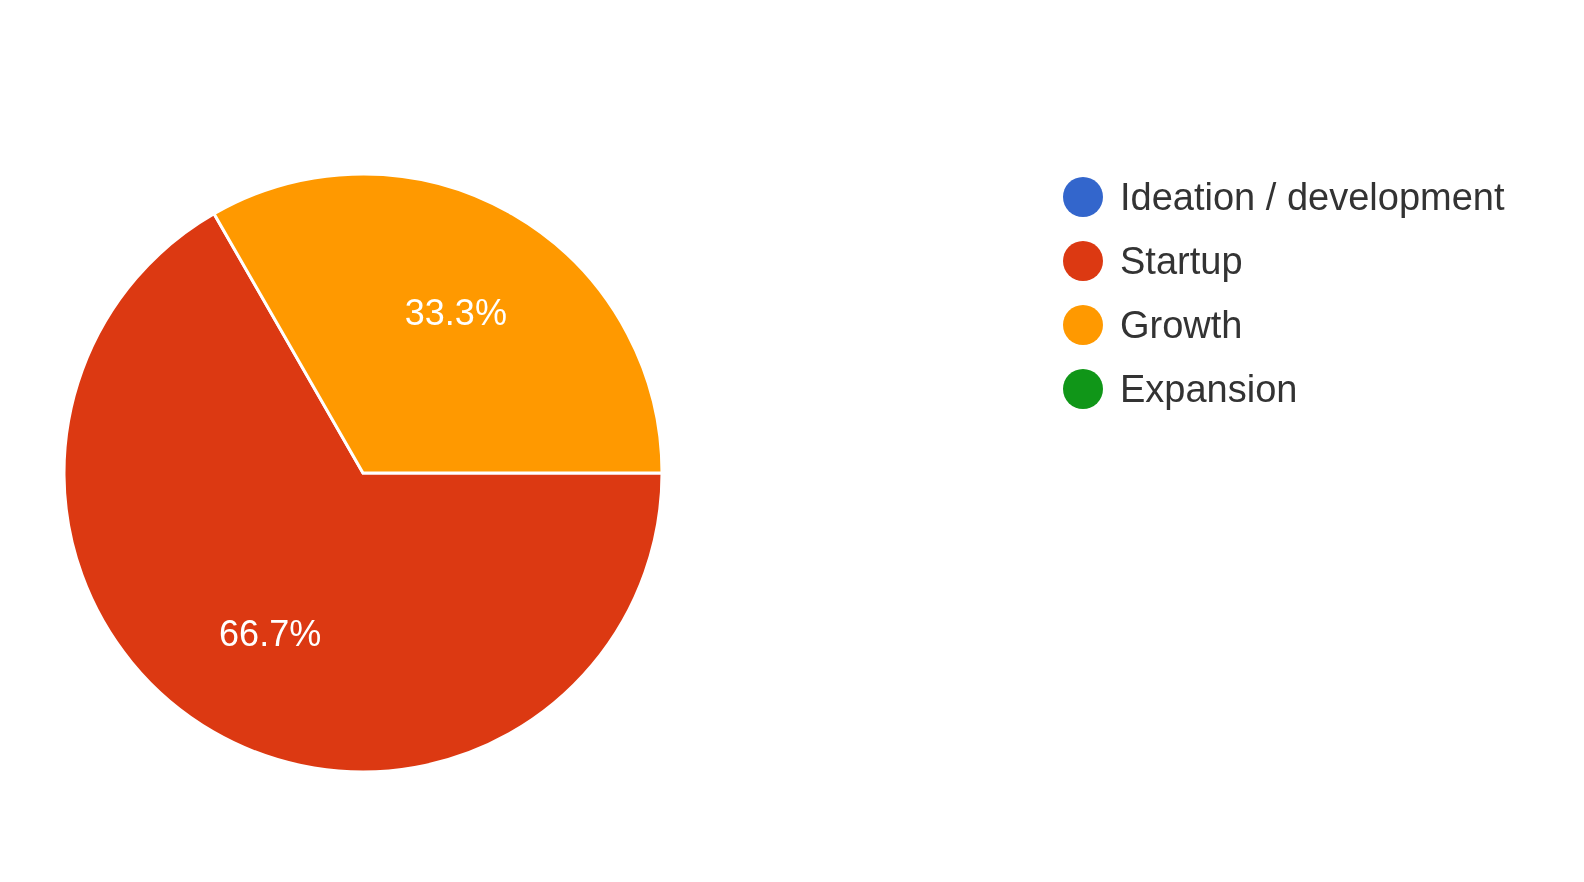 Image resolution: width=1584 pixels, height=882 pixels. Describe the element at coordinates (455, 313) in the screenshot. I see `data-label: 33.3%` at that location.